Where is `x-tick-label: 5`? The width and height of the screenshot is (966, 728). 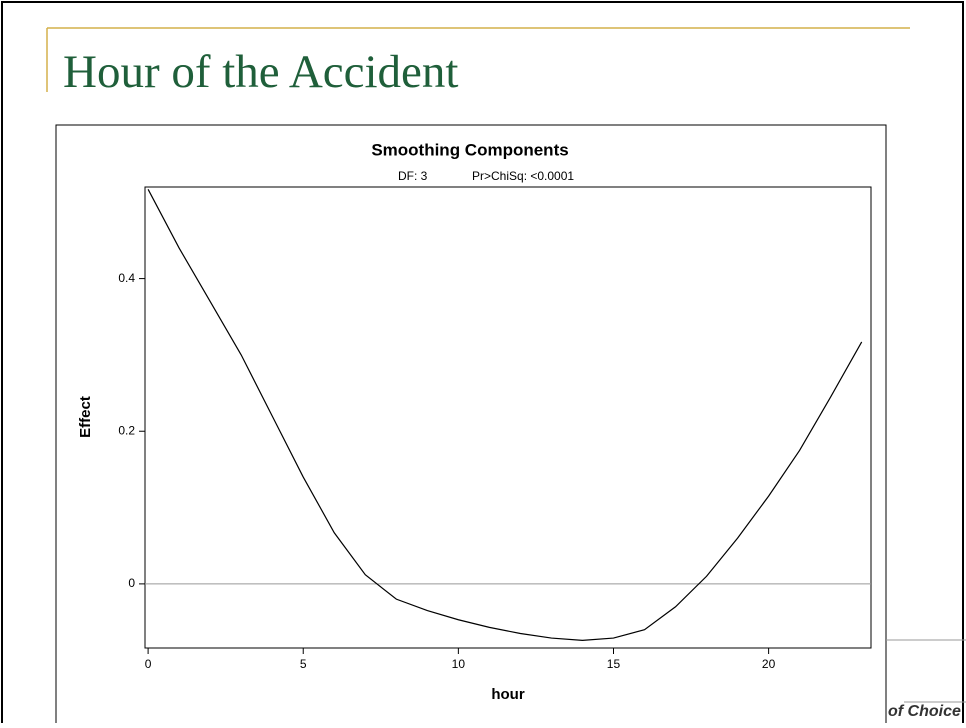
x-tick-label: 5 is located at coordinates (303, 664).